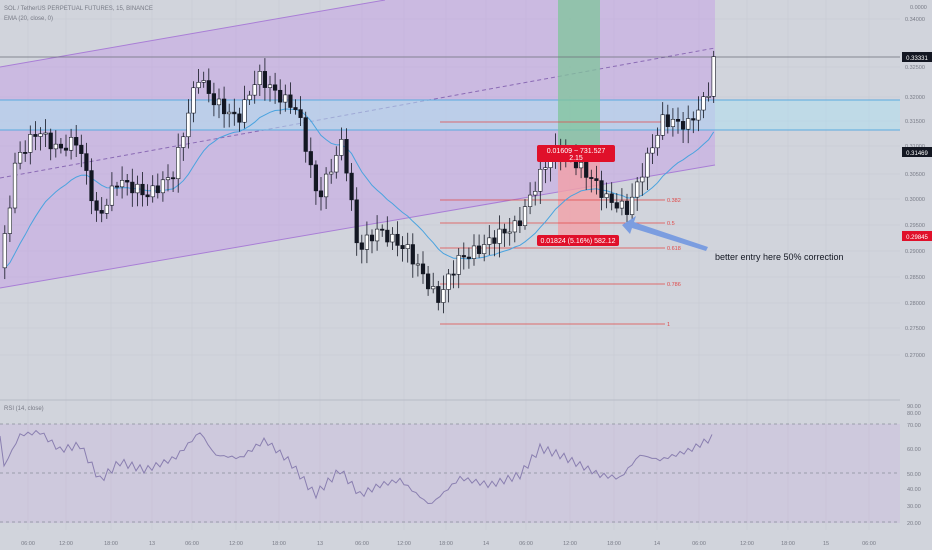 The width and height of the screenshot is (932, 550). What do you see at coordinates (579, 75) in the screenshot?
I see `long-profit-zone` at bounding box center [579, 75].